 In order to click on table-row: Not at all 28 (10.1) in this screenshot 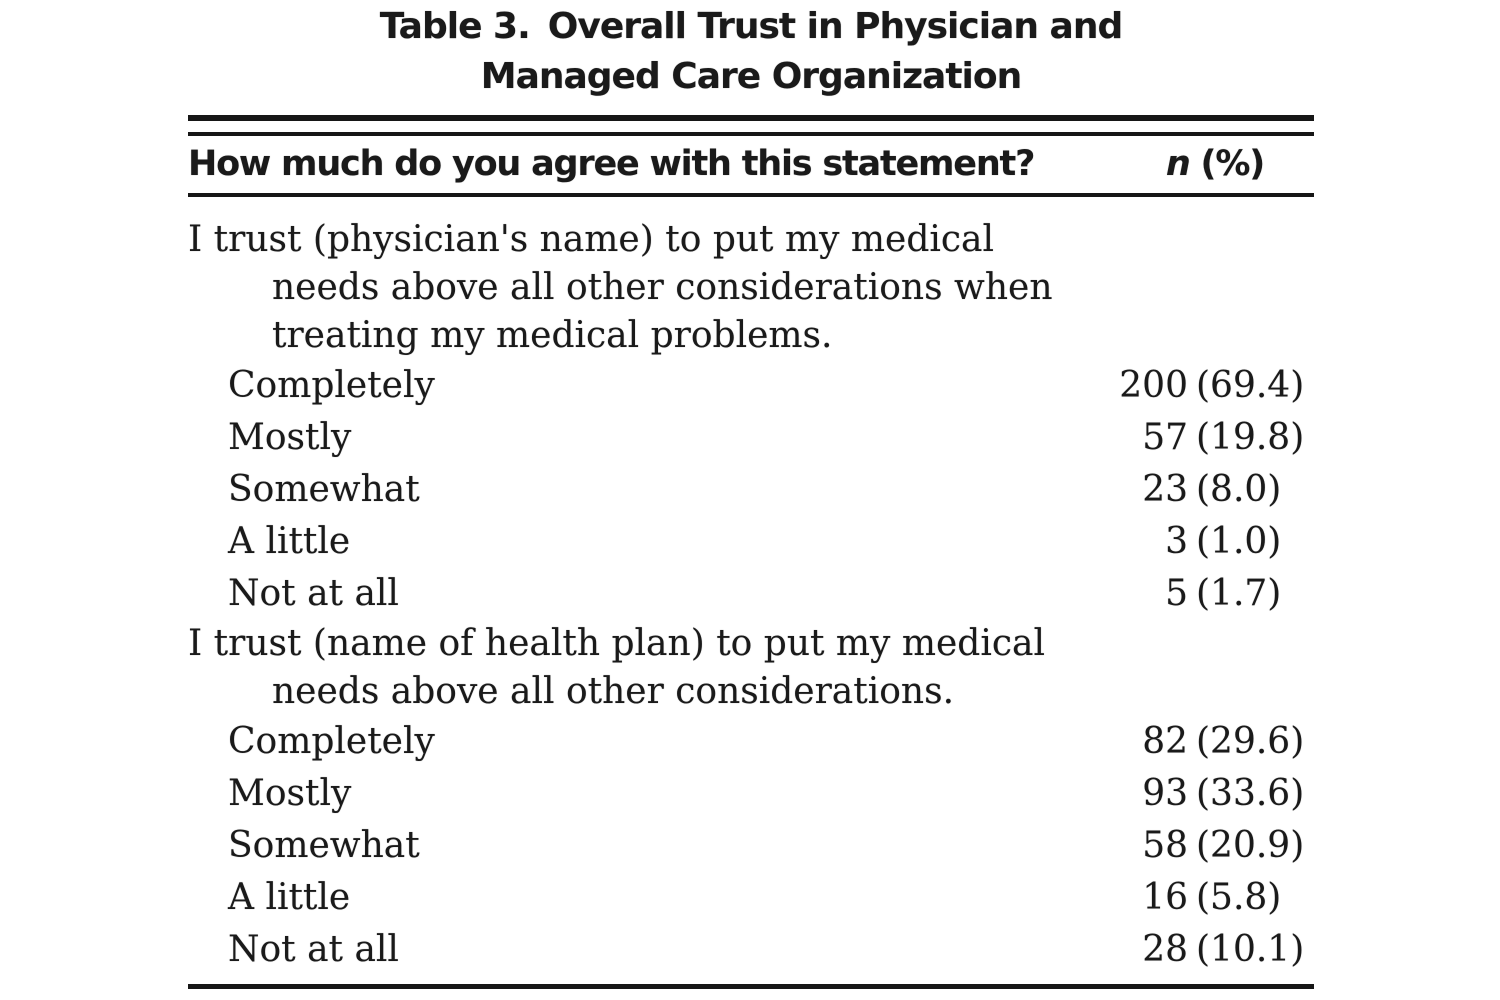, I will do `click(751, 950)`.